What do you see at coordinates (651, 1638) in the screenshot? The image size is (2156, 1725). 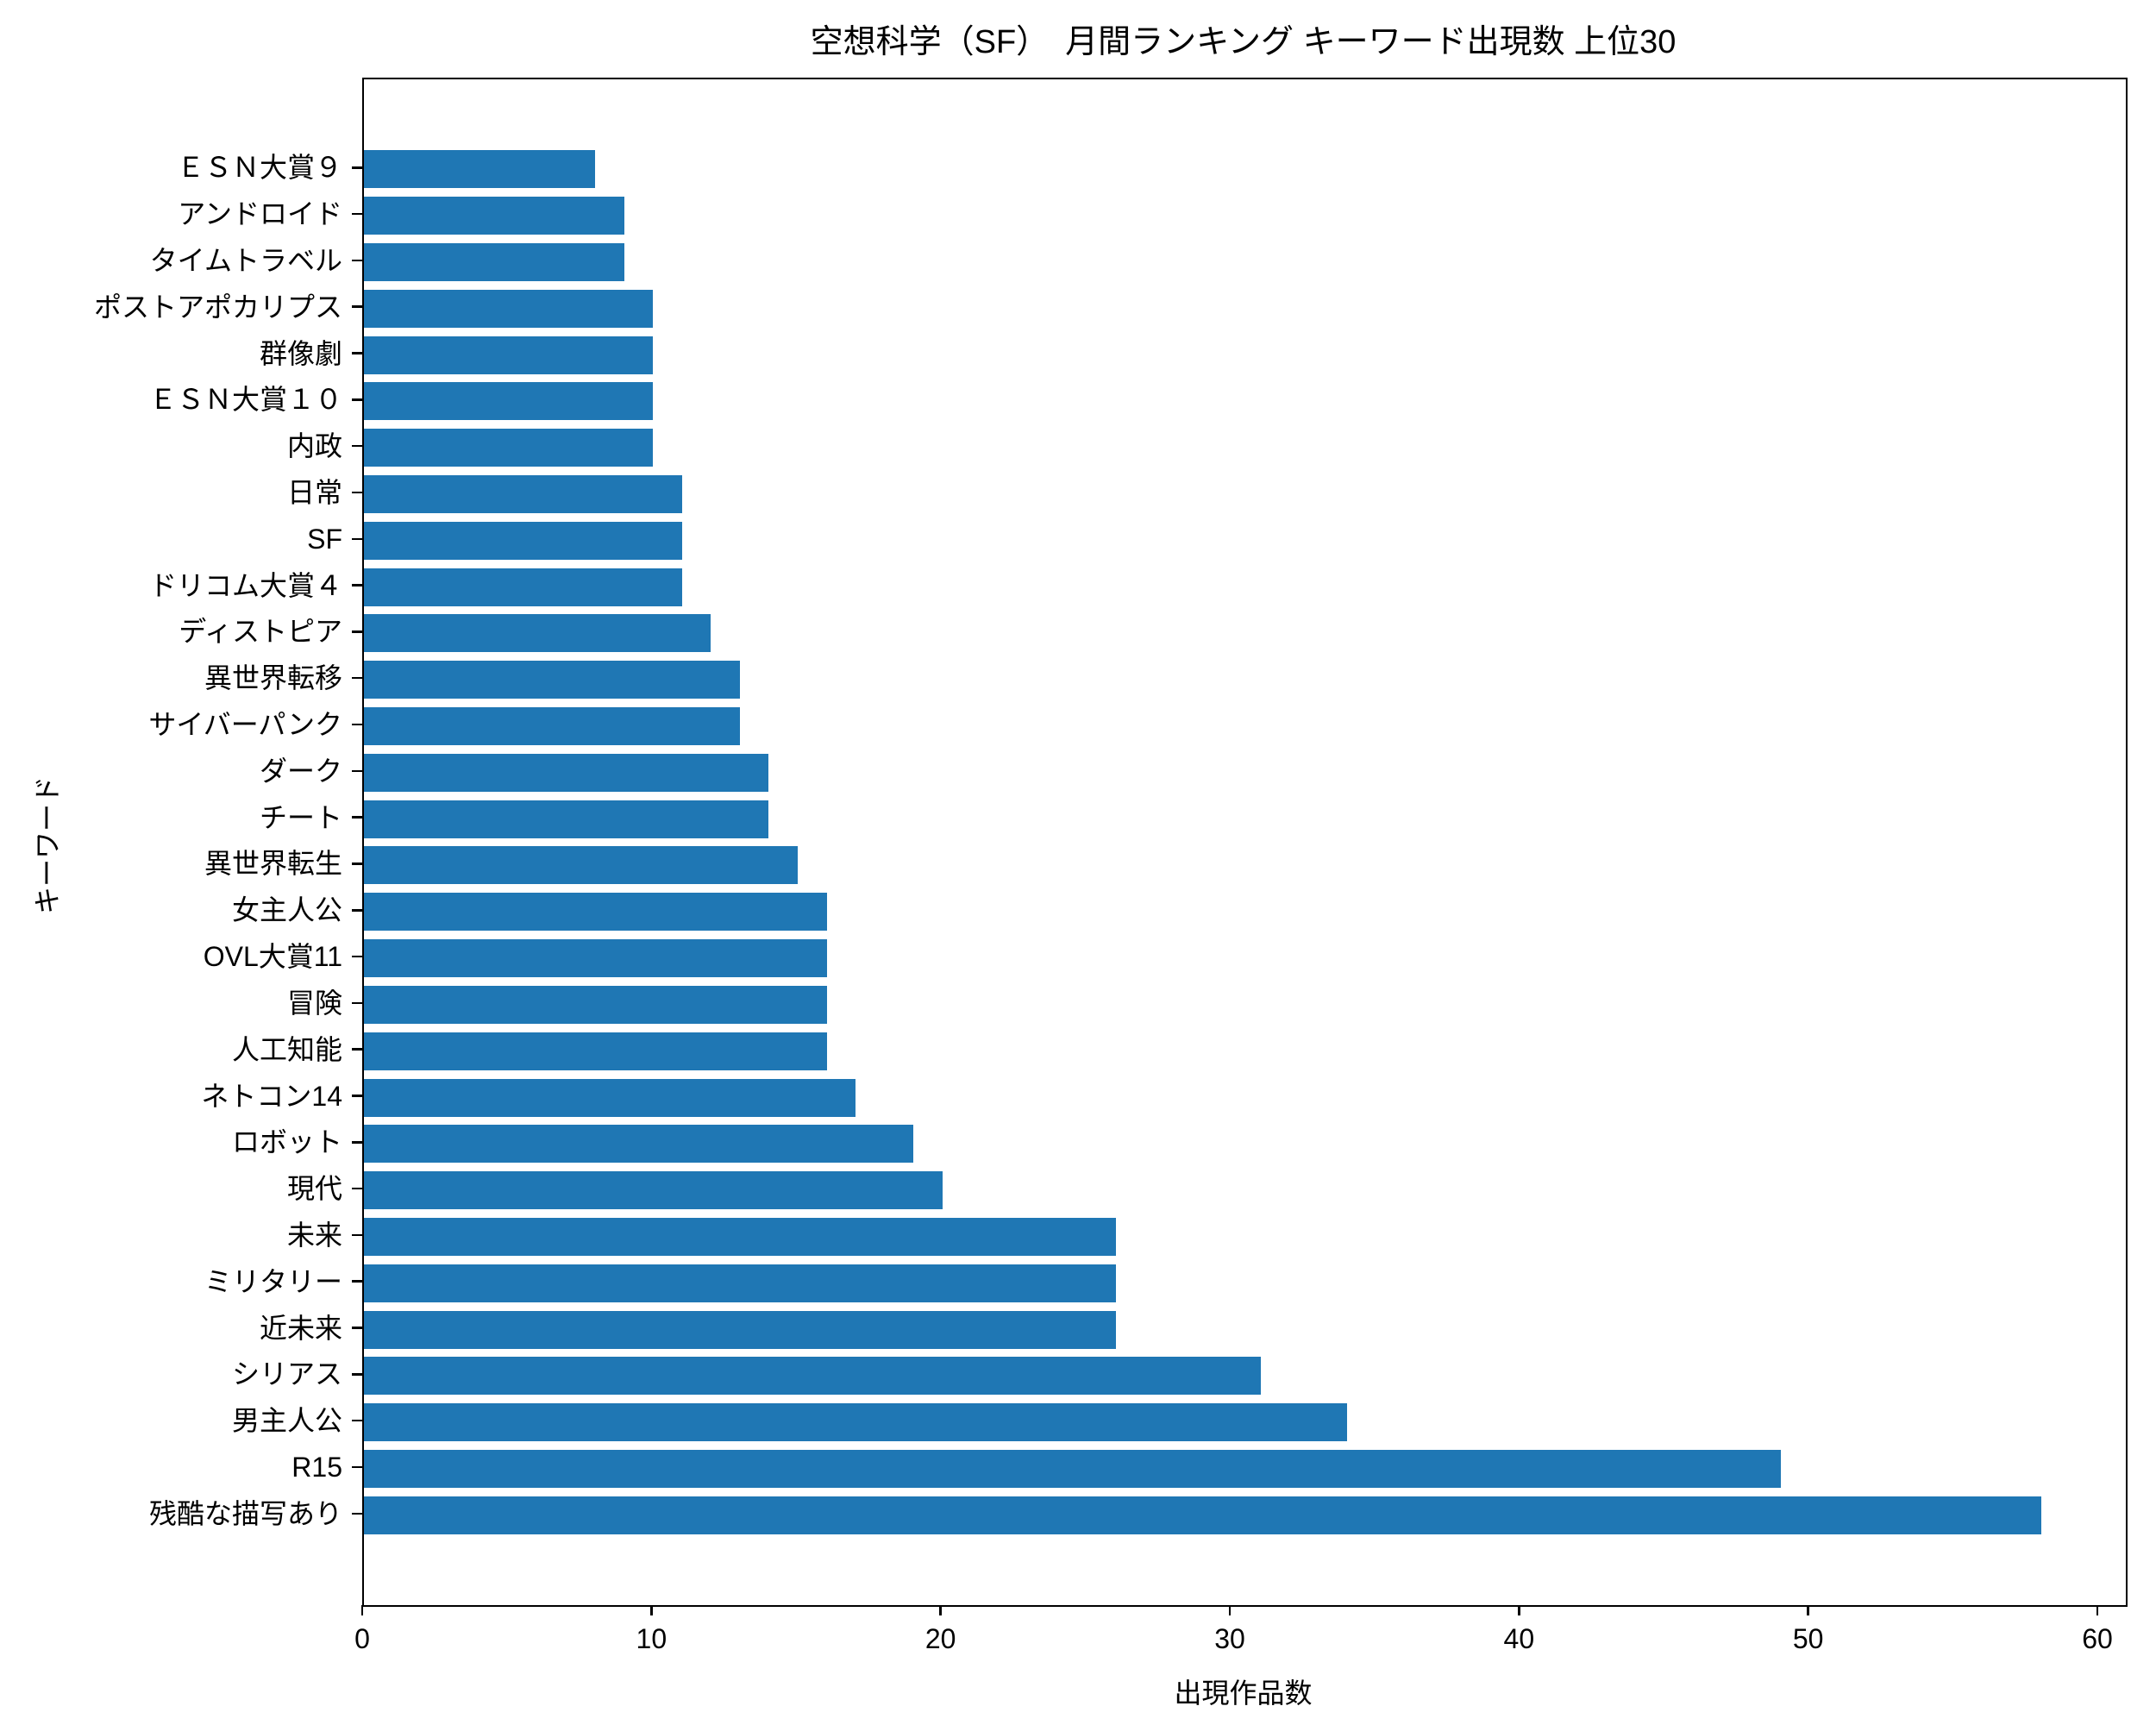 I see `x-tick-label: 10` at bounding box center [651, 1638].